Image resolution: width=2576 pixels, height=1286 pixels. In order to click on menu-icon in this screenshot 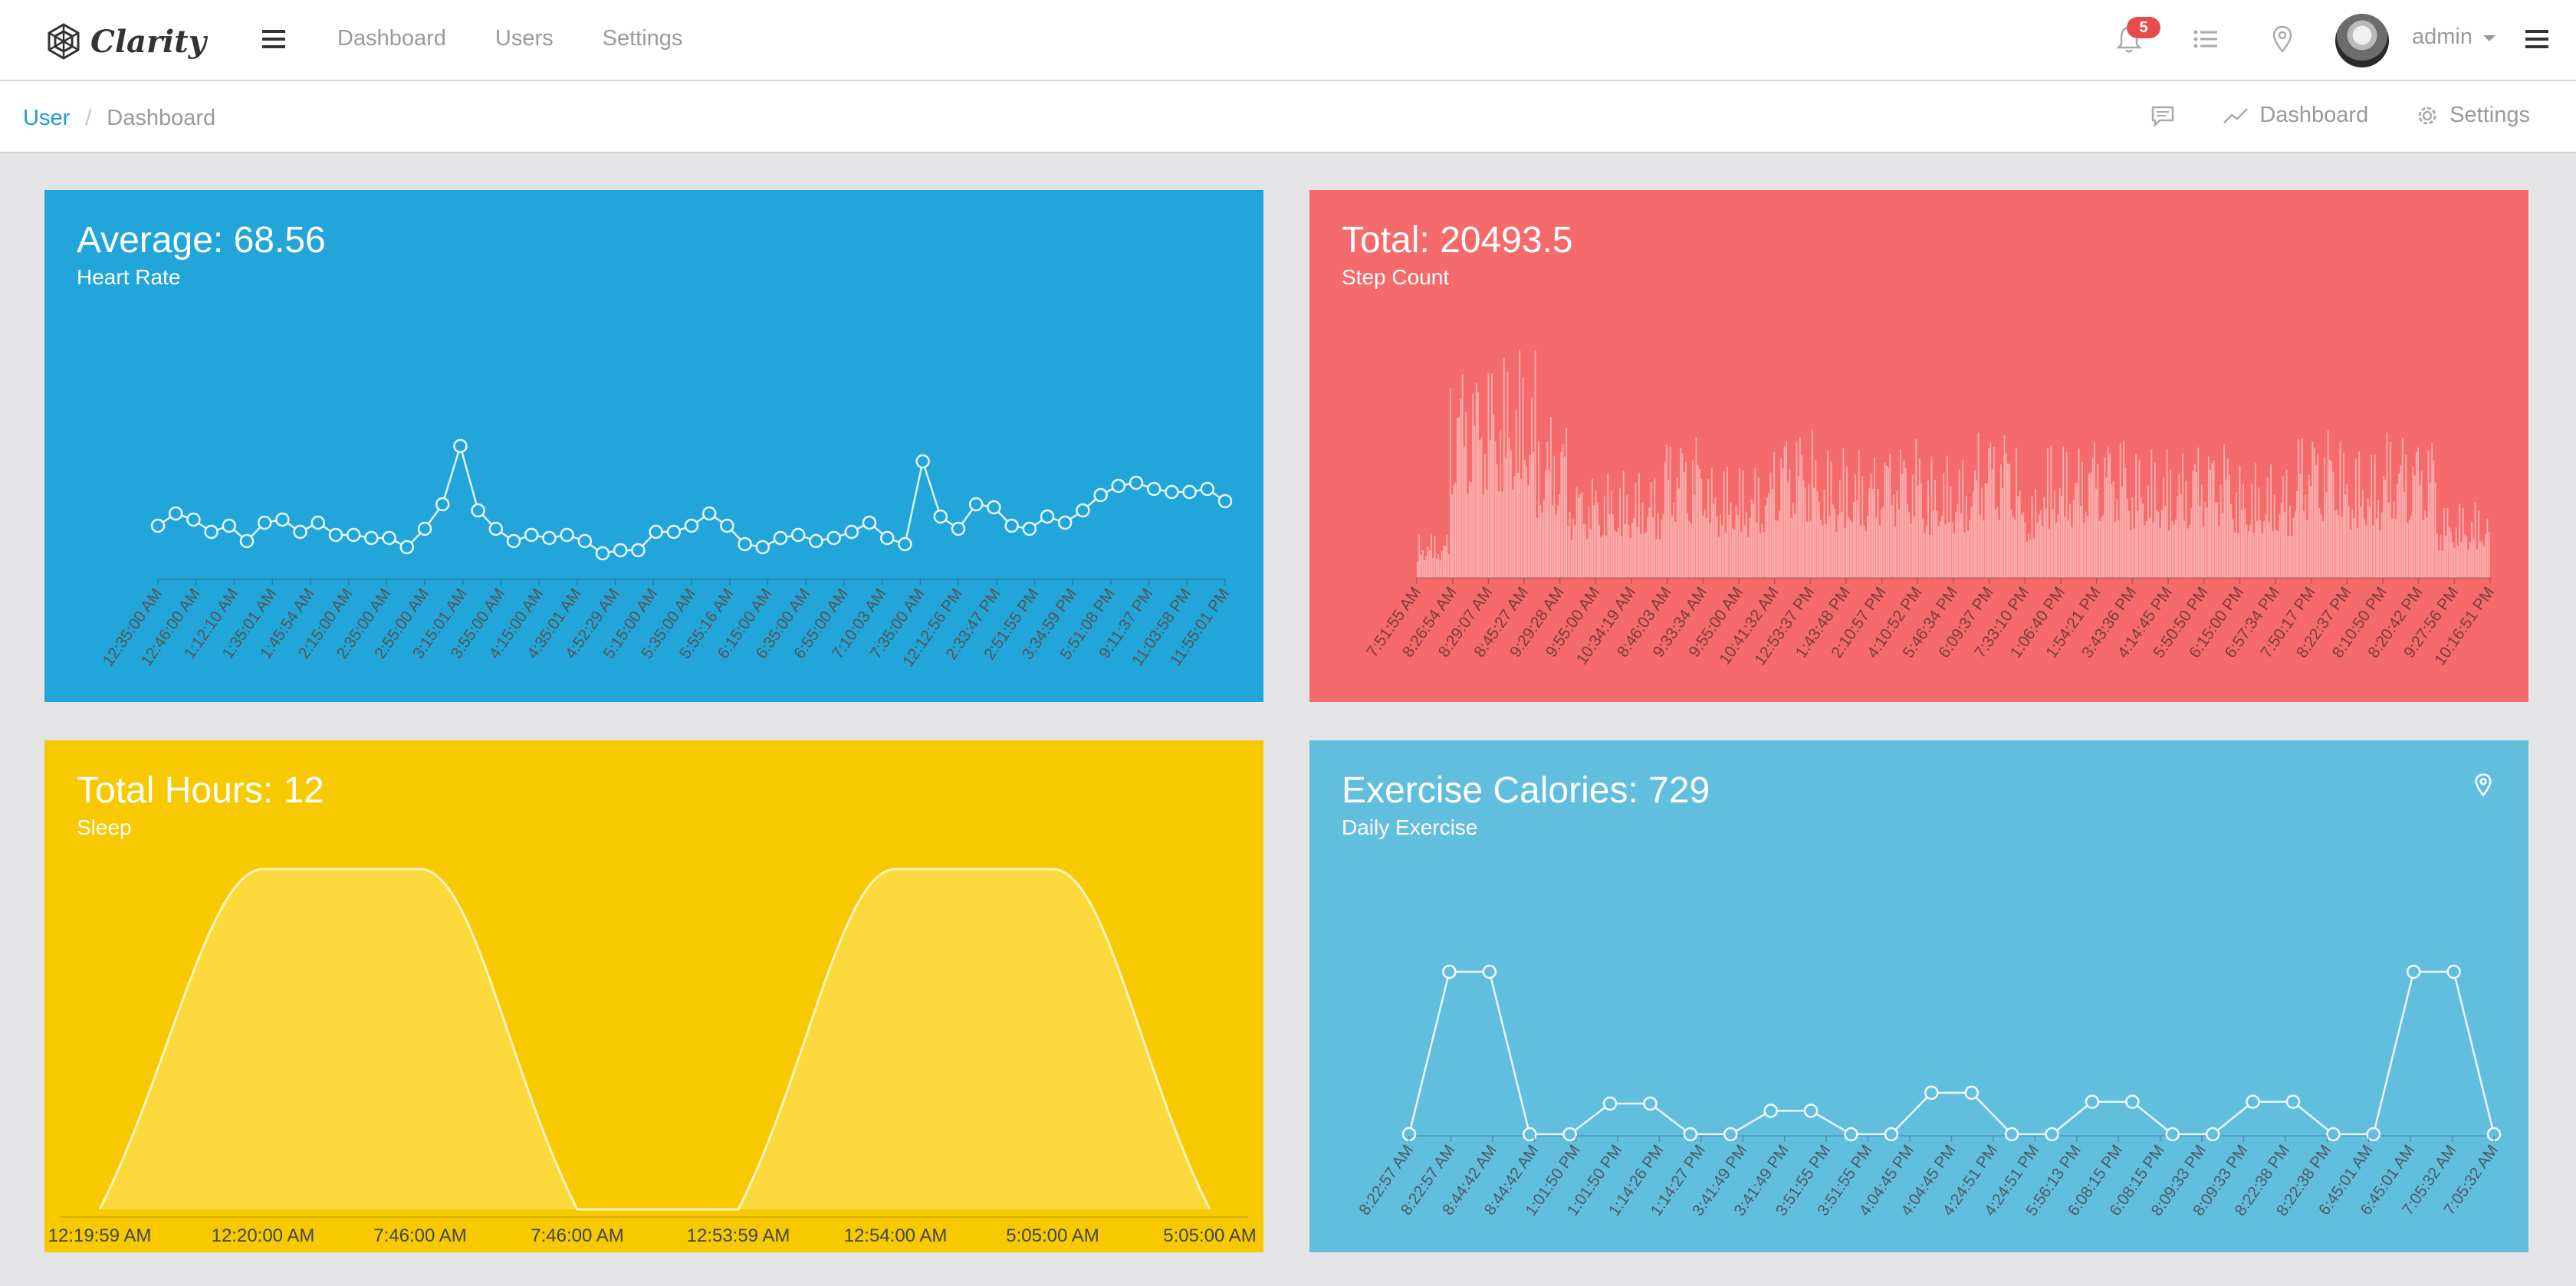, I will do `click(2537, 39)`.